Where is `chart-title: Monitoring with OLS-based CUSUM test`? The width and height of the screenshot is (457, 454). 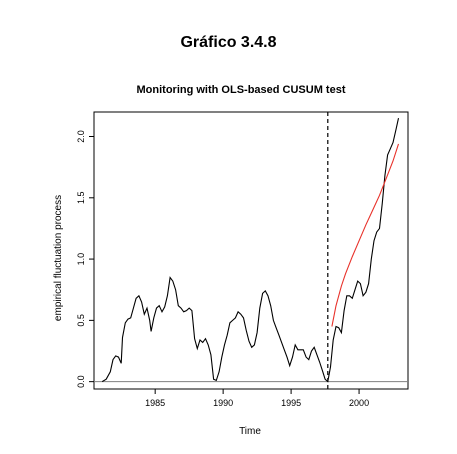
chart-title: Monitoring with OLS-based CUSUM test is located at coordinates (241, 90).